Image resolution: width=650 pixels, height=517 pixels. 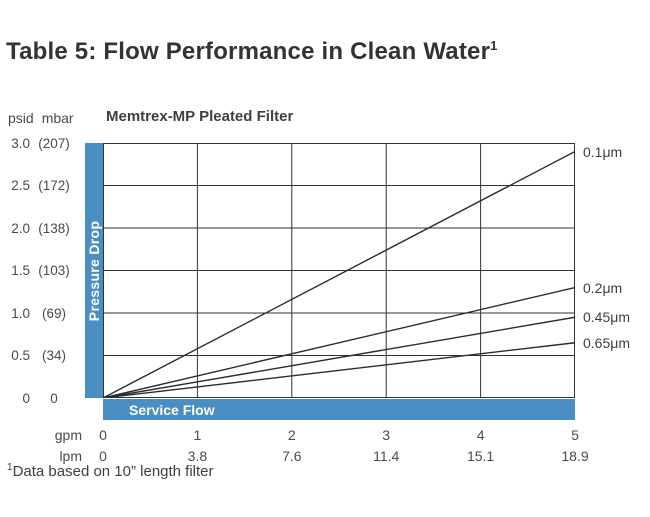 What do you see at coordinates (606, 317) in the screenshot?
I see `series-label: 0.45μm` at bounding box center [606, 317].